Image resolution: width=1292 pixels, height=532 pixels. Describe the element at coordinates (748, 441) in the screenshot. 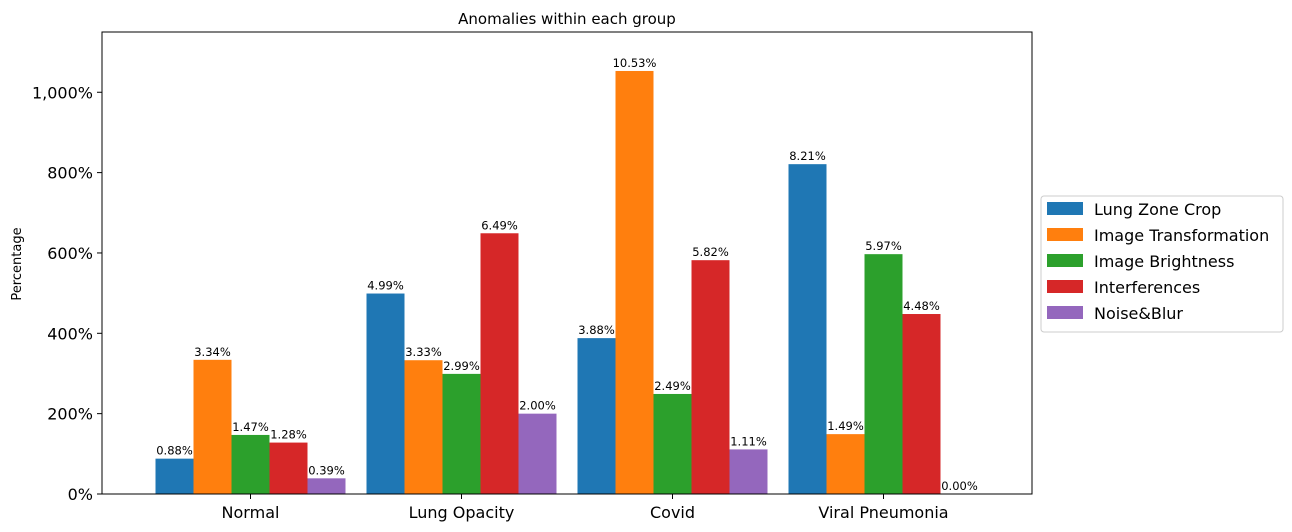

I see `bar-value-label: 1.11%` at that location.